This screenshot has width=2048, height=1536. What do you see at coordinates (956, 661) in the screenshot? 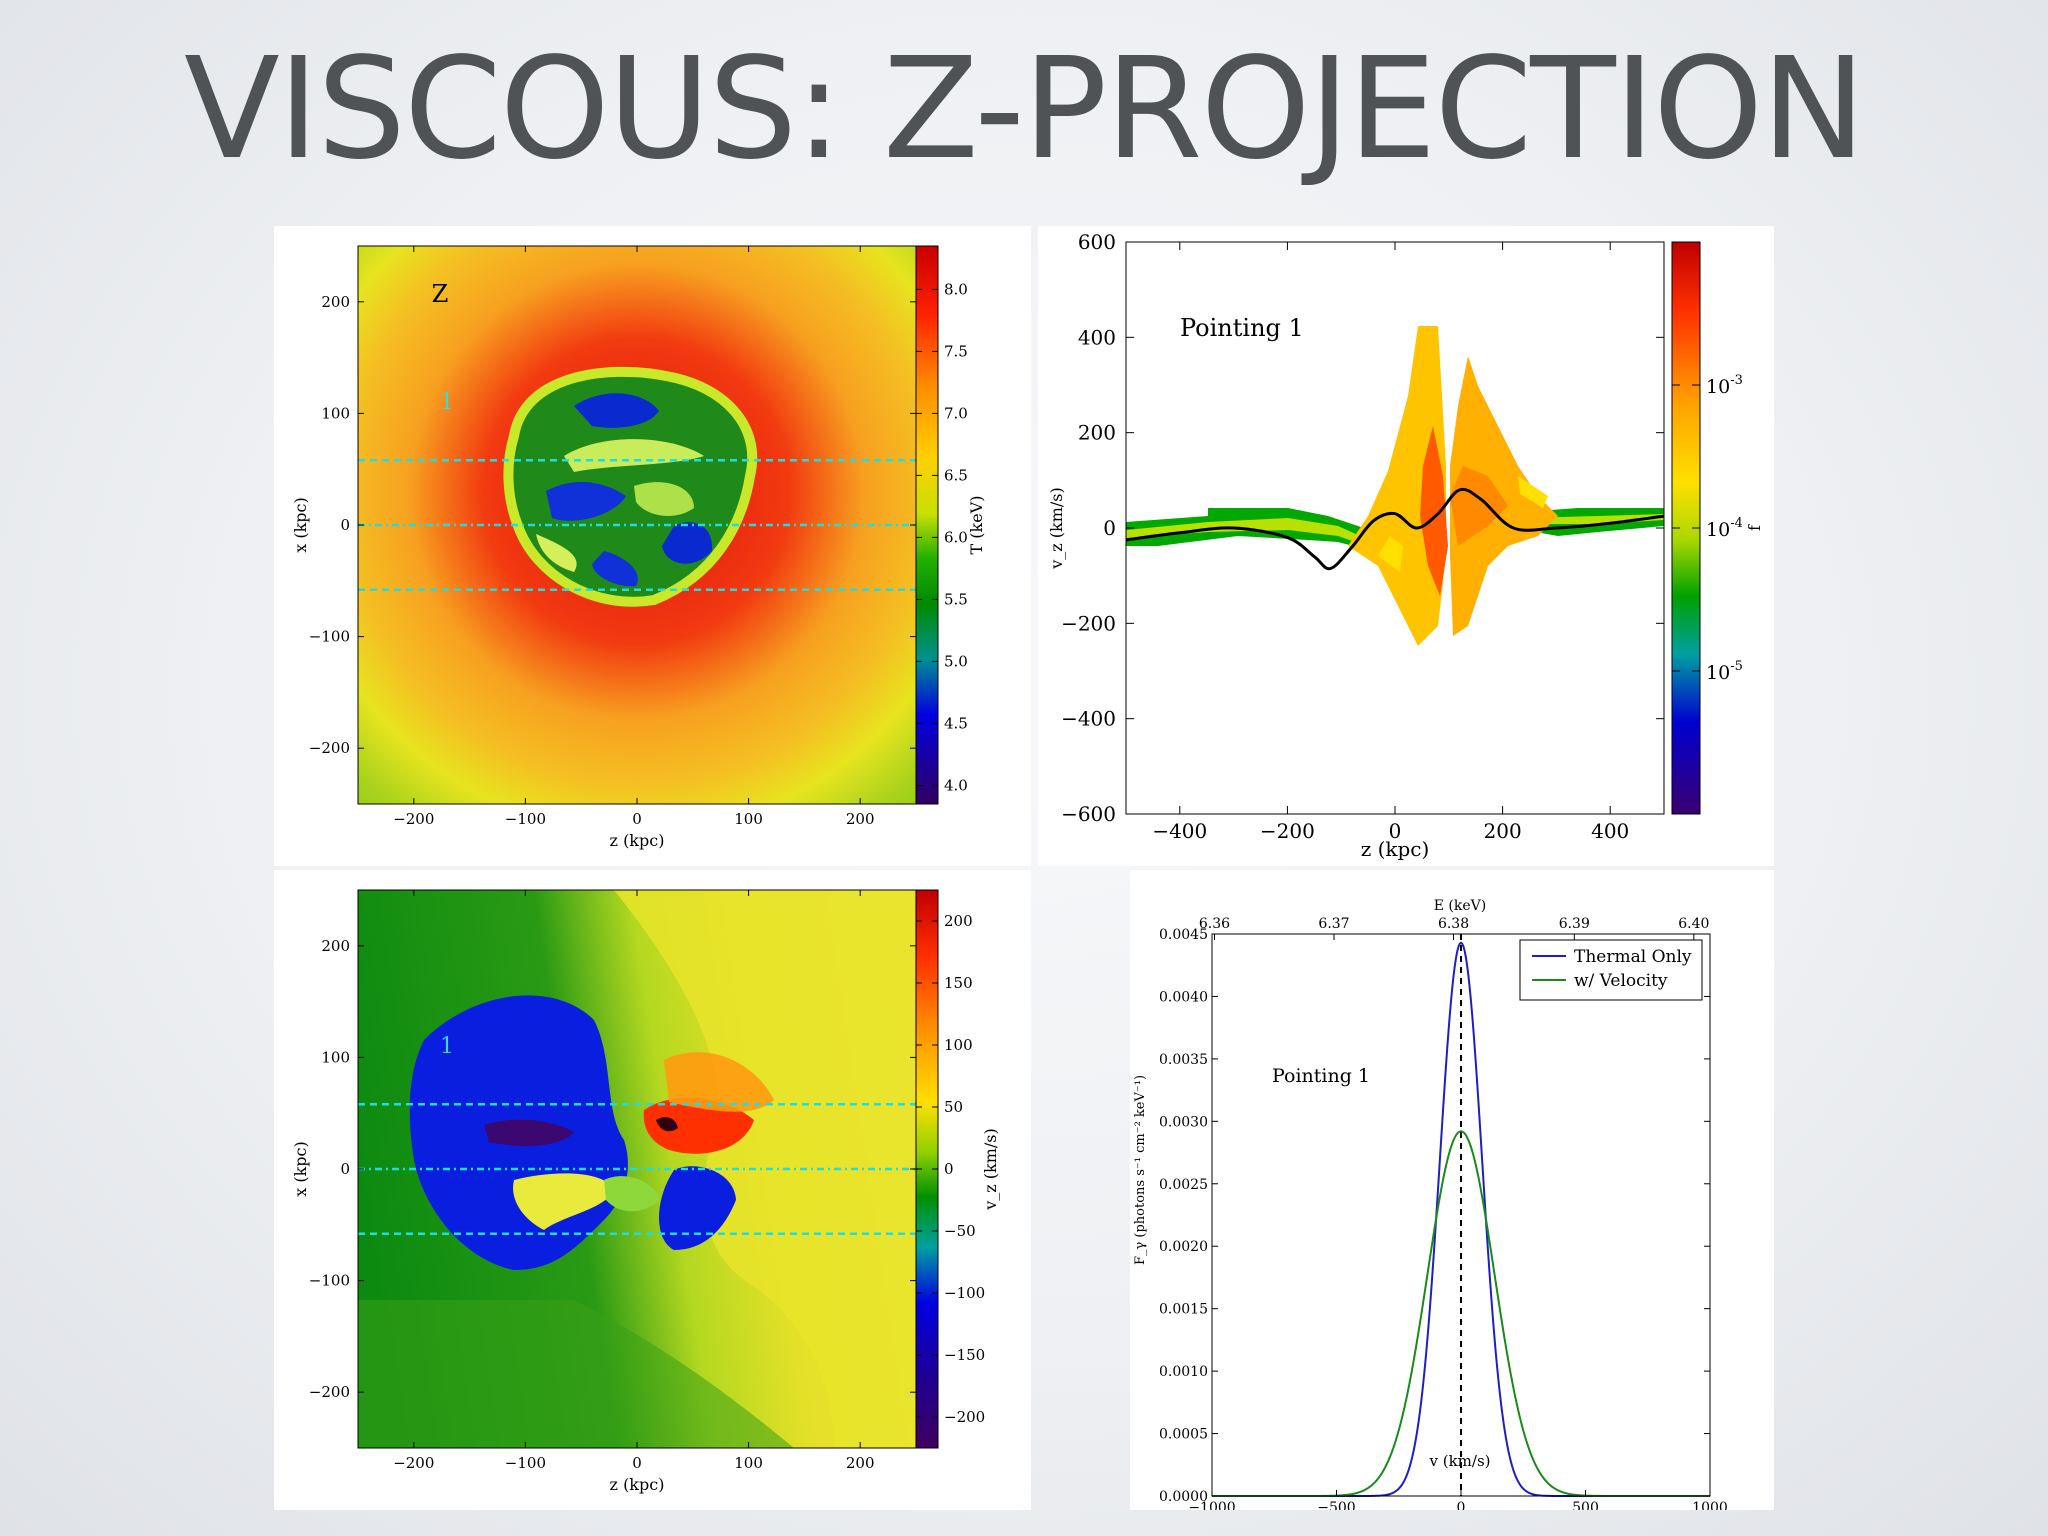
I see `colorbar-tick-label: 5.0` at bounding box center [956, 661].